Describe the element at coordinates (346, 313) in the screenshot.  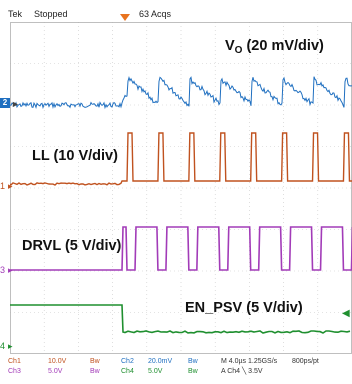
I see `ch4-trigger-level-icon: ◀` at that location.